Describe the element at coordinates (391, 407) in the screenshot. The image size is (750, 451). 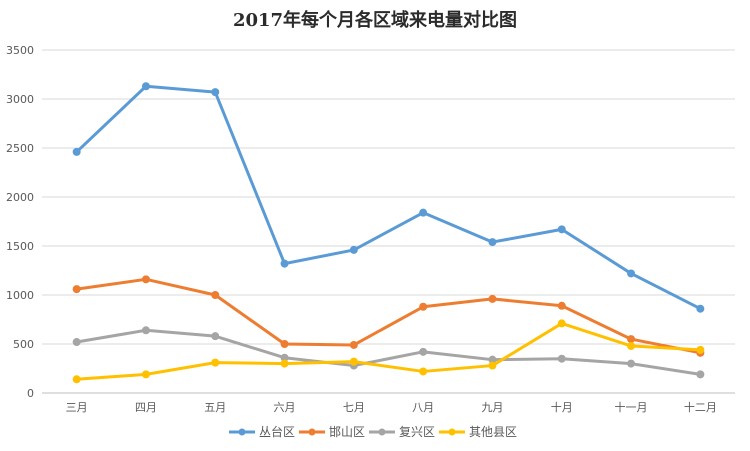
I see `x-axis-ticks: 三月 四月 五月 六月 七月 八月 九月 十月 十一月 十二月` at that location.